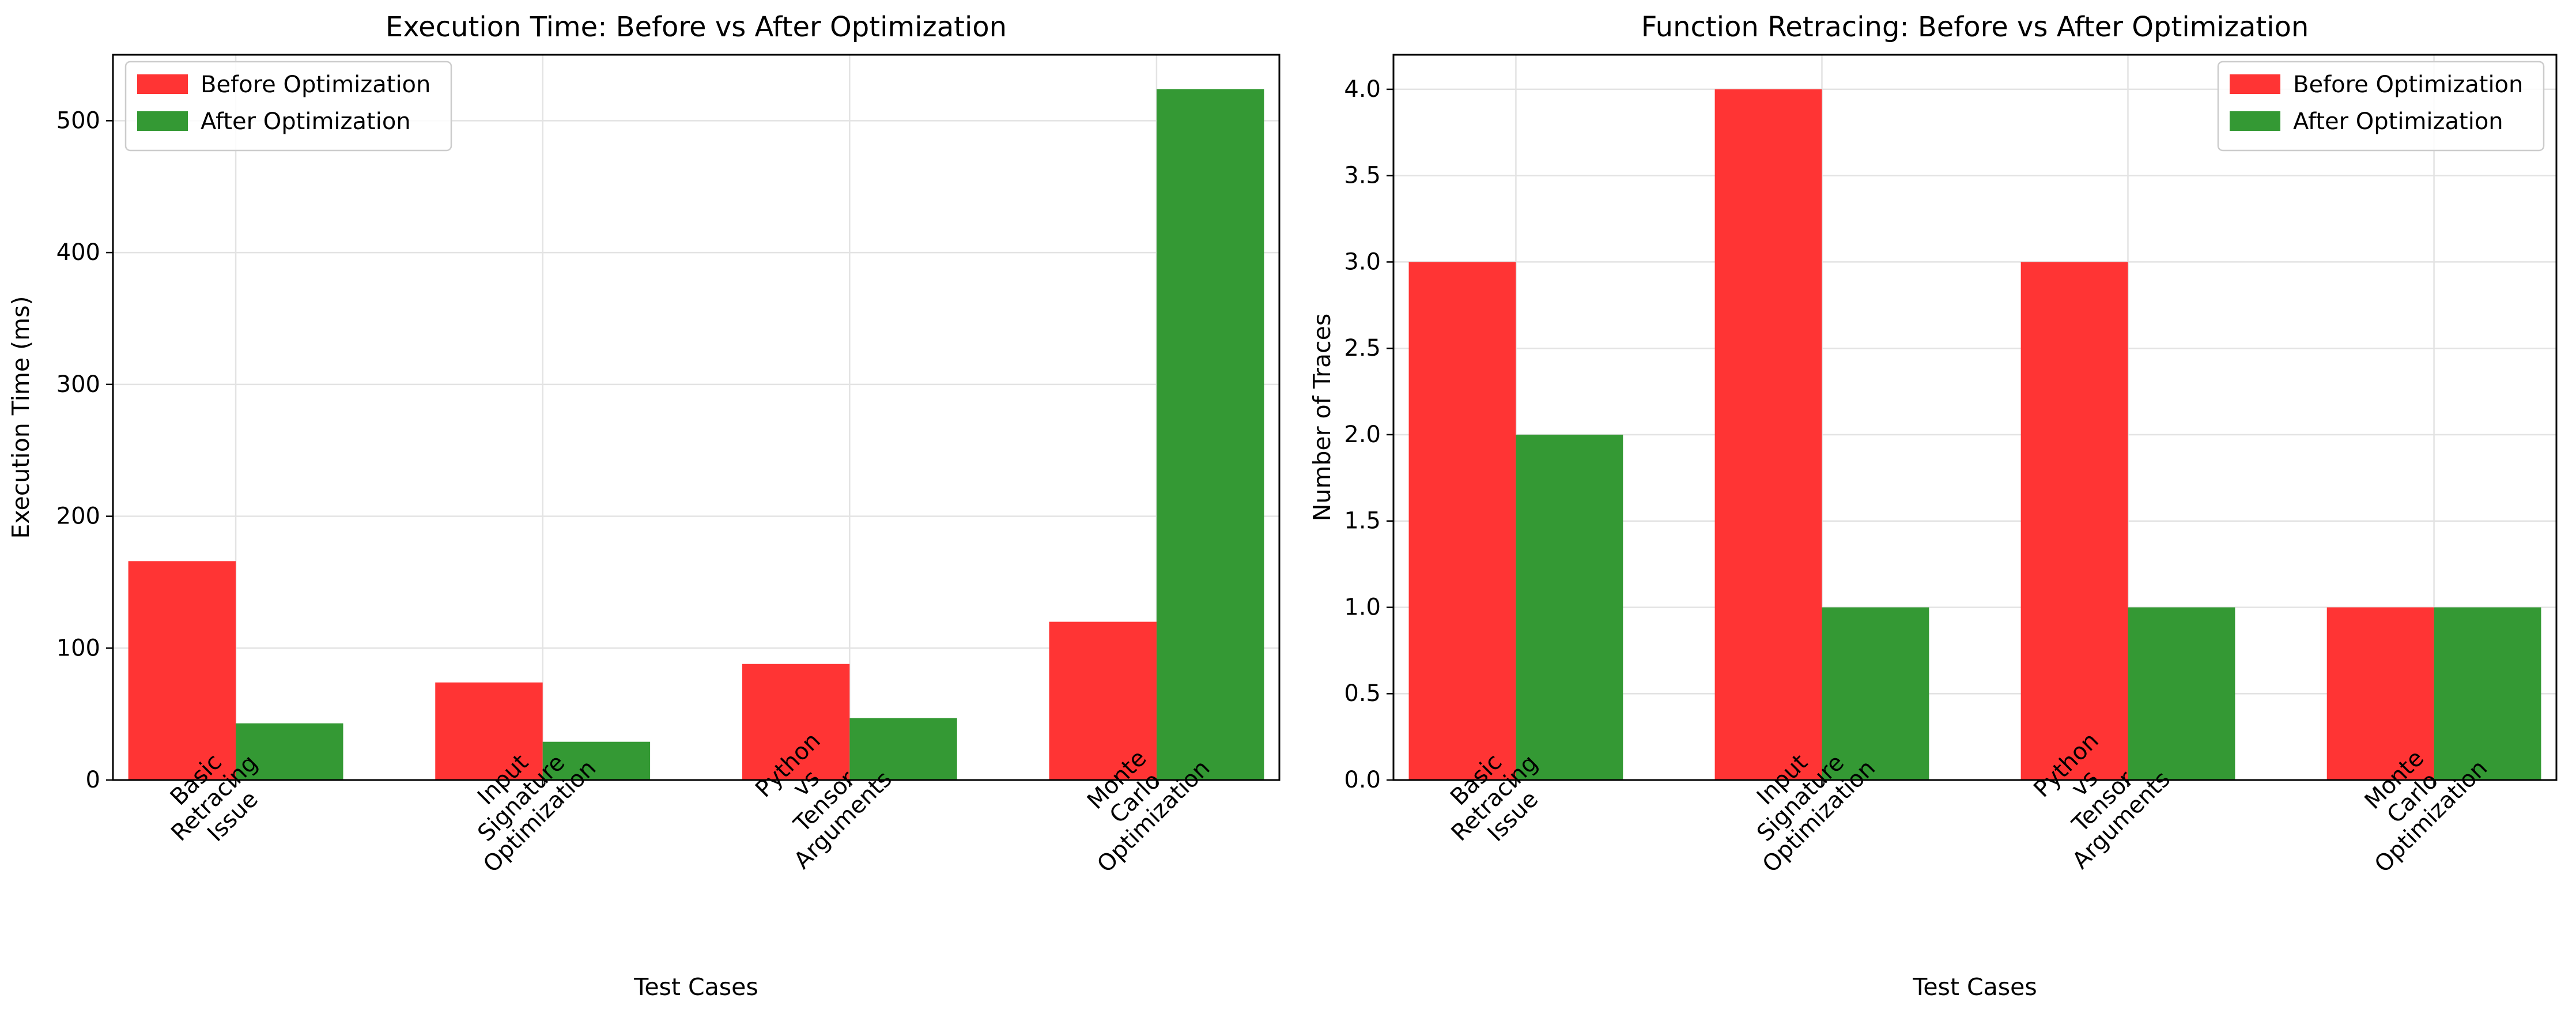  Describe the element at coordinates (1322, 418) in the screenshot. I see `y-axis-label: Number of Traces` at that location.